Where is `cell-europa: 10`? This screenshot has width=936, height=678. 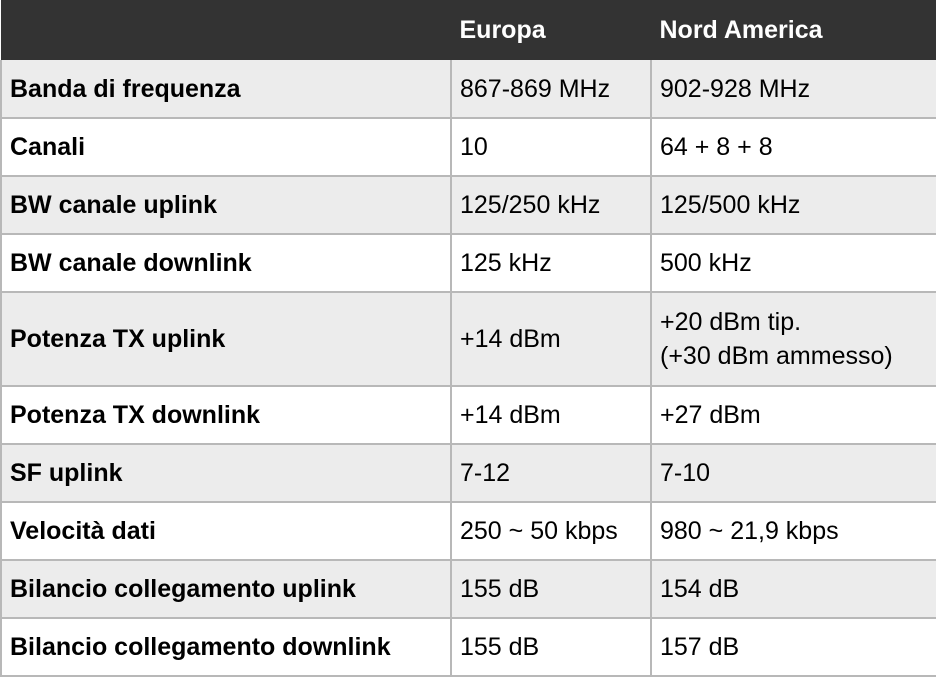 cell-europa: 10 is located at coordinates (551, 147).